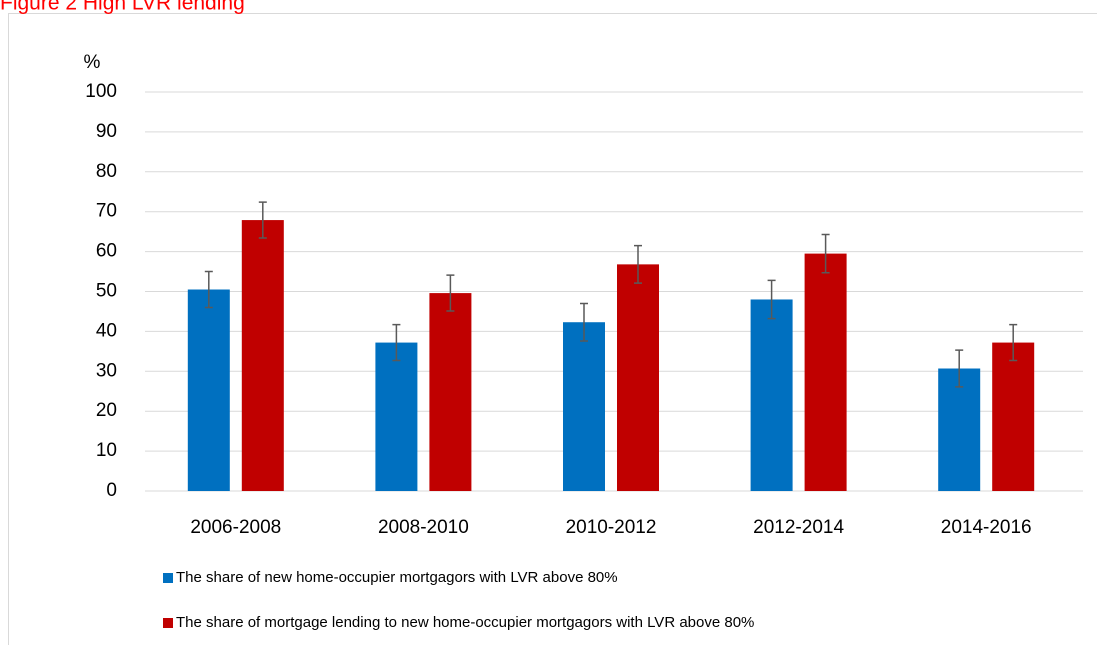  I want to click on chart-title: Figure 2 High LVR lending, so click(122, 7).